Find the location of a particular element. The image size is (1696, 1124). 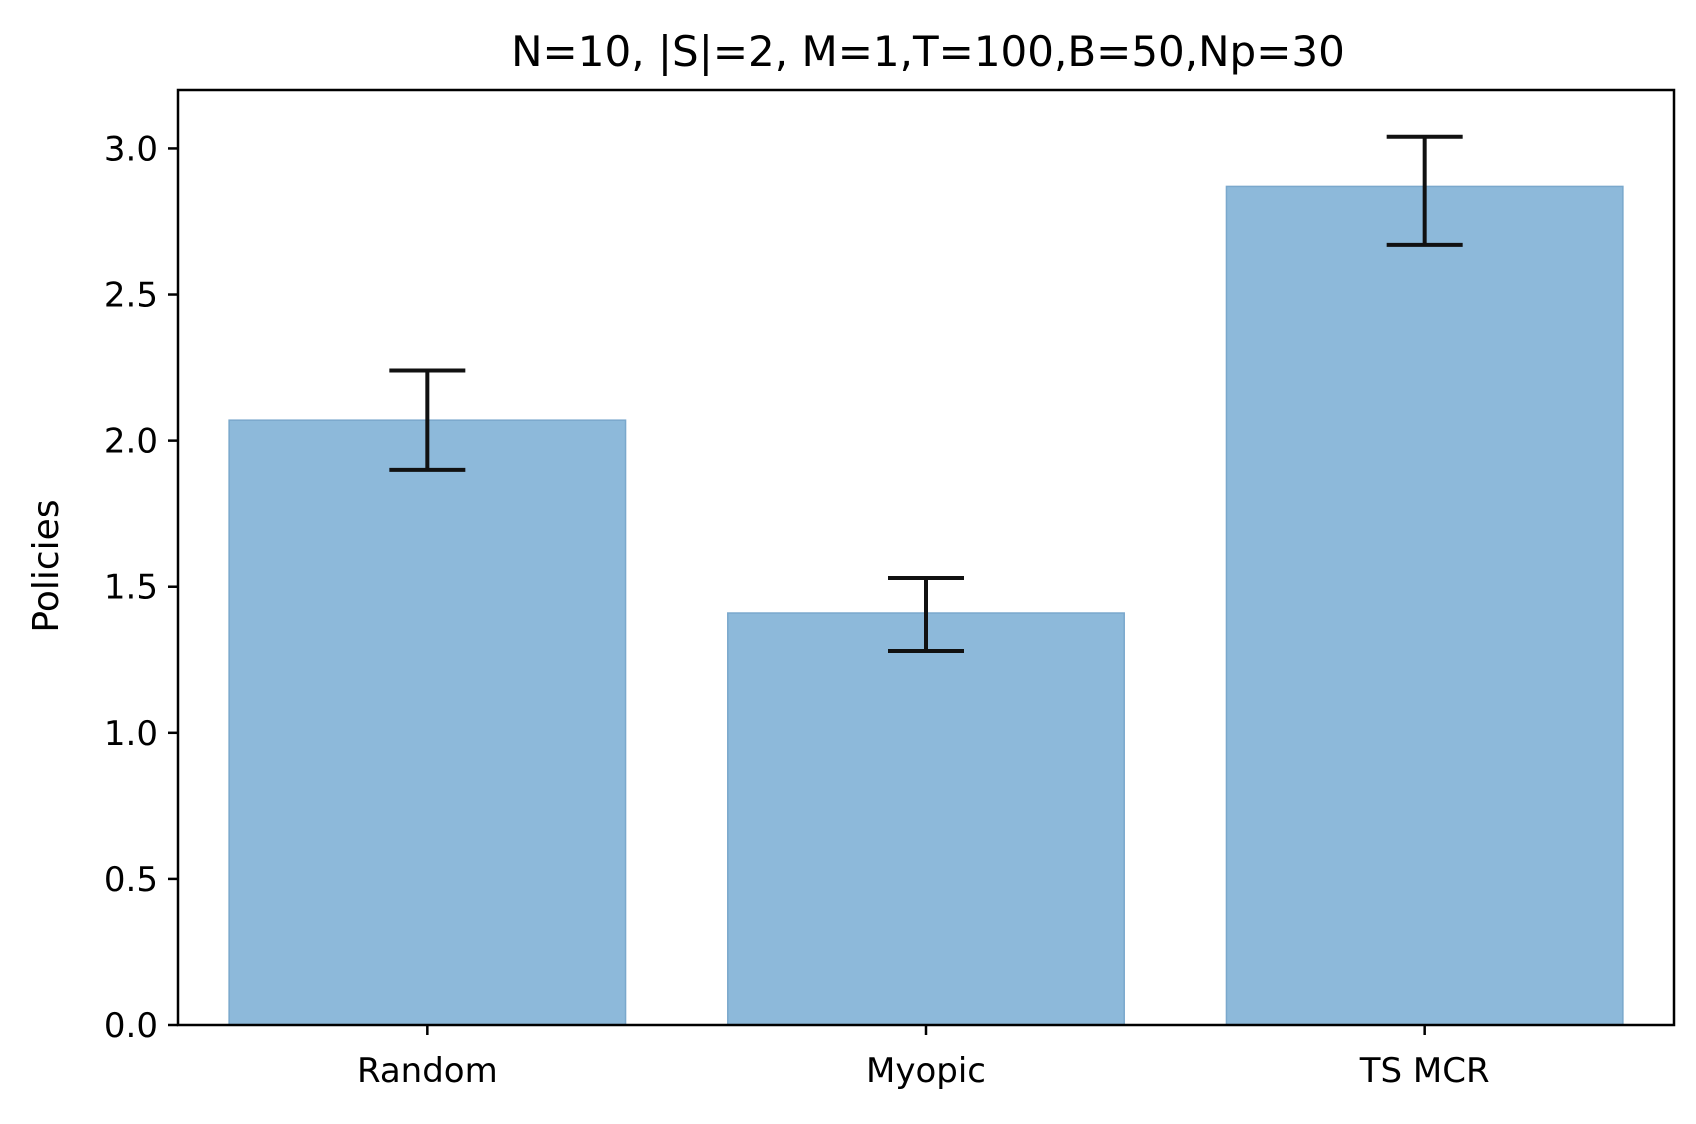

chart-title: N=10, |S|=2, M=1,T=100,B=50,Np=30 is located at coordinates (928, 51).